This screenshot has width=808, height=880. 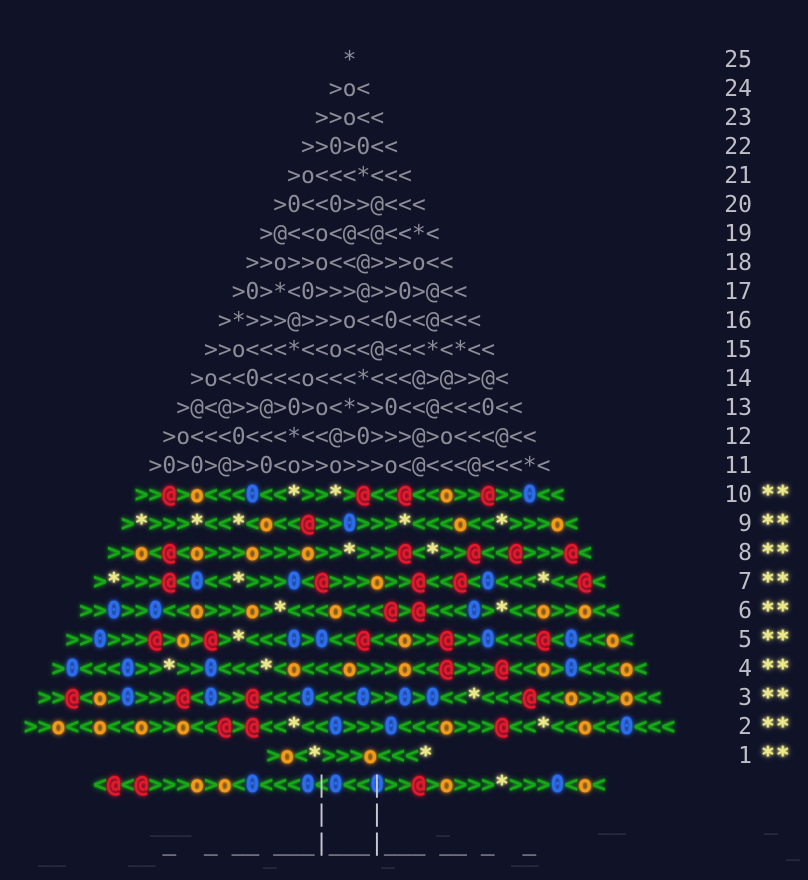 I want to click on tree-row-21: >o<<<*<<<, so click(x=349, y=176).